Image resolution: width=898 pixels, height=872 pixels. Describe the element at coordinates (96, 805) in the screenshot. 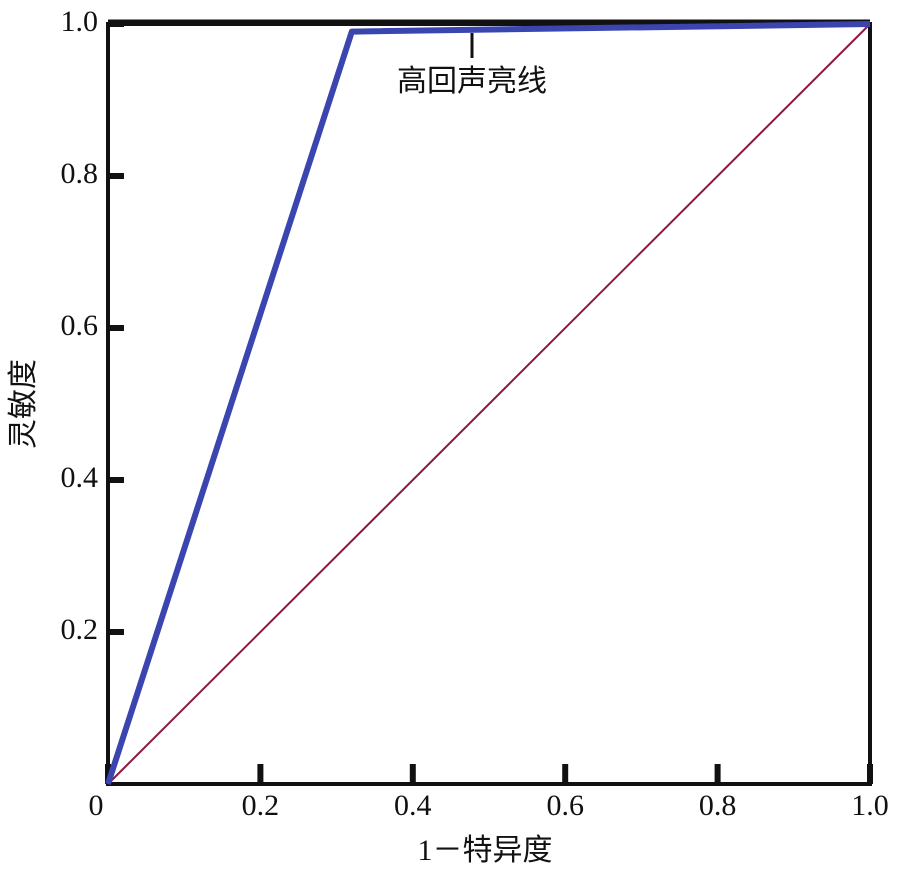

I see `x-tick-label: 0` at that location.